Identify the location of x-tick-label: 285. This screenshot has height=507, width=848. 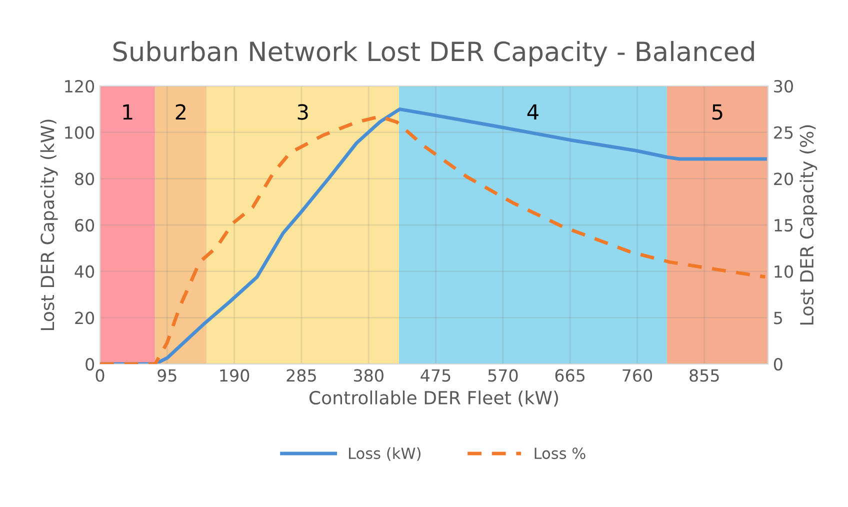
(301, 375).